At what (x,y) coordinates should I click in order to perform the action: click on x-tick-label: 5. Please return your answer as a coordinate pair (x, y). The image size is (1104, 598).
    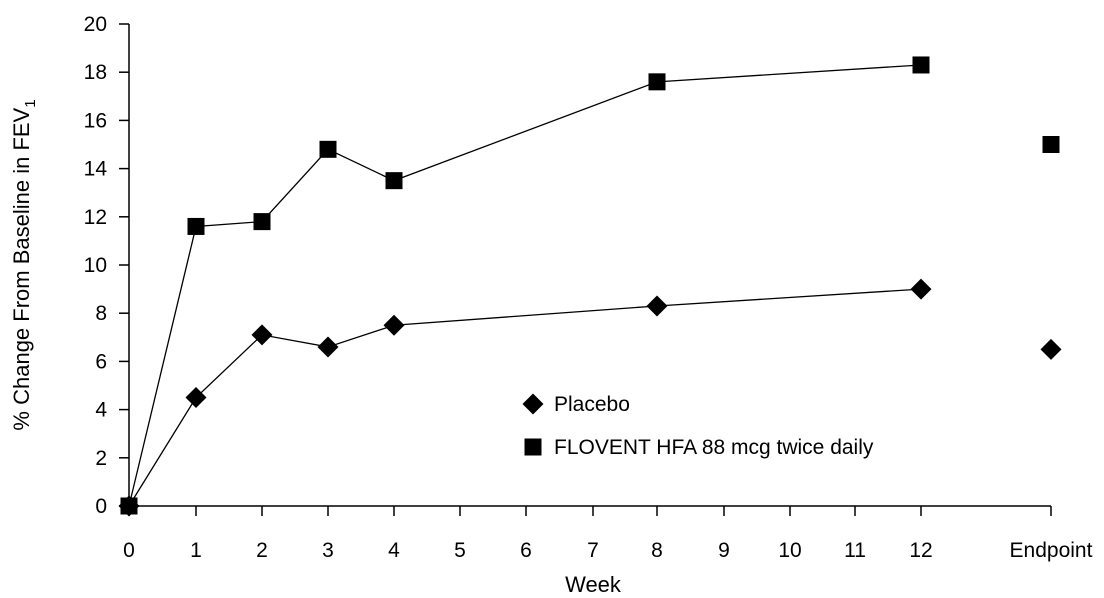
    Looking at the image, I should click on (460, 550).